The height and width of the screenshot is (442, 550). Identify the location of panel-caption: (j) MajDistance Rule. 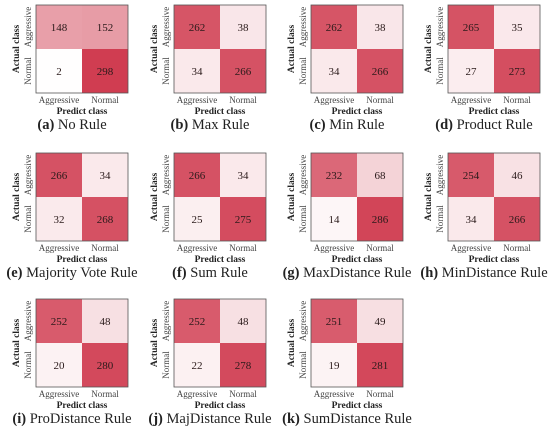
(210, 419).